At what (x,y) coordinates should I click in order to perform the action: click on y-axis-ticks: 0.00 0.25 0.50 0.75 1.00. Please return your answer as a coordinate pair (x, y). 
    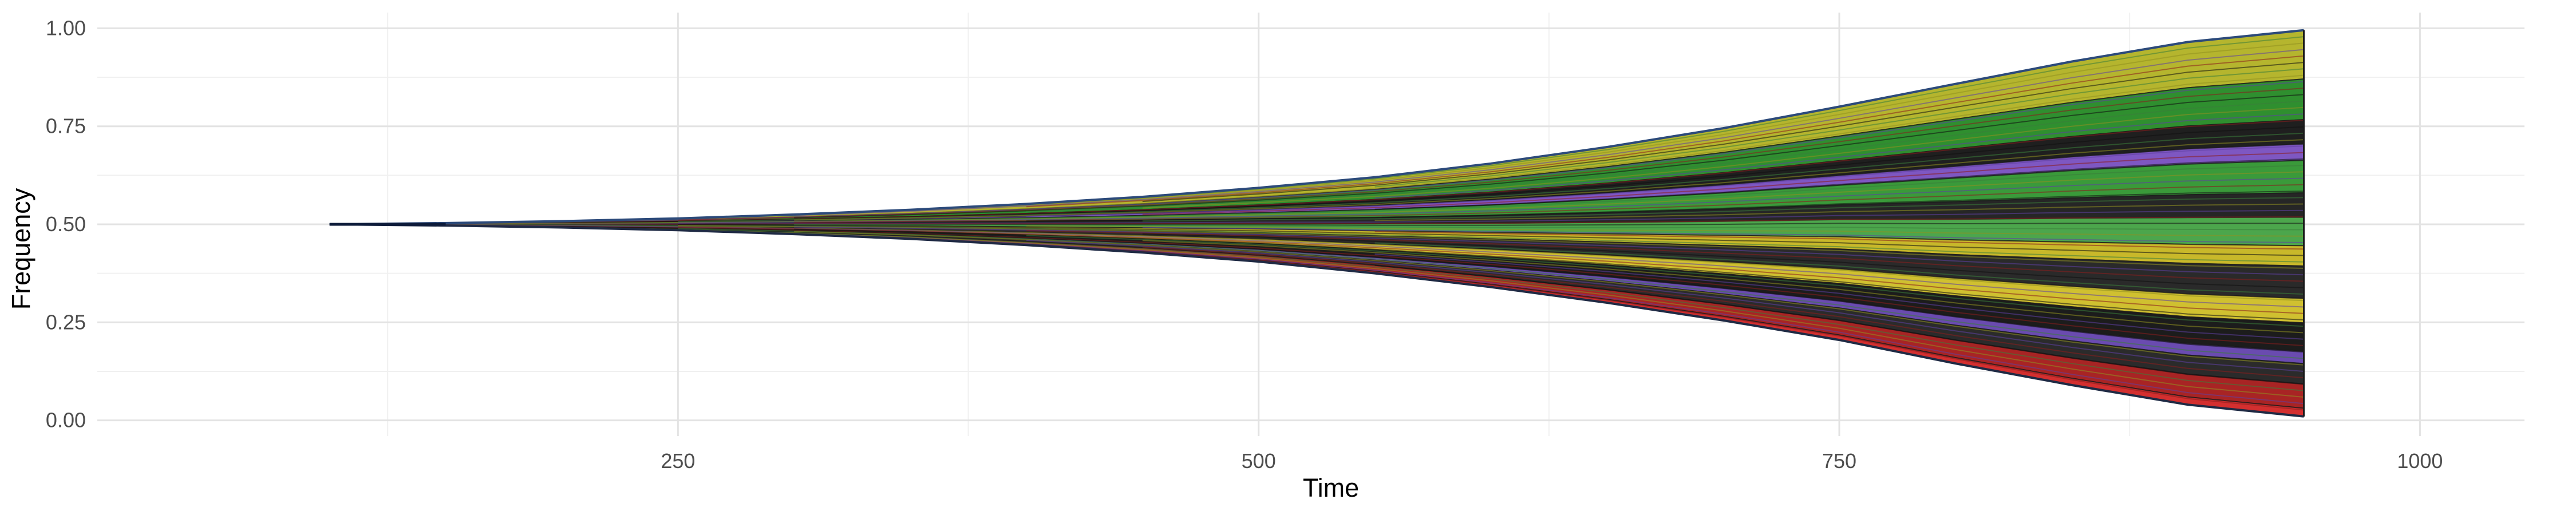
    Looking at the image, I should click on (66, 223).